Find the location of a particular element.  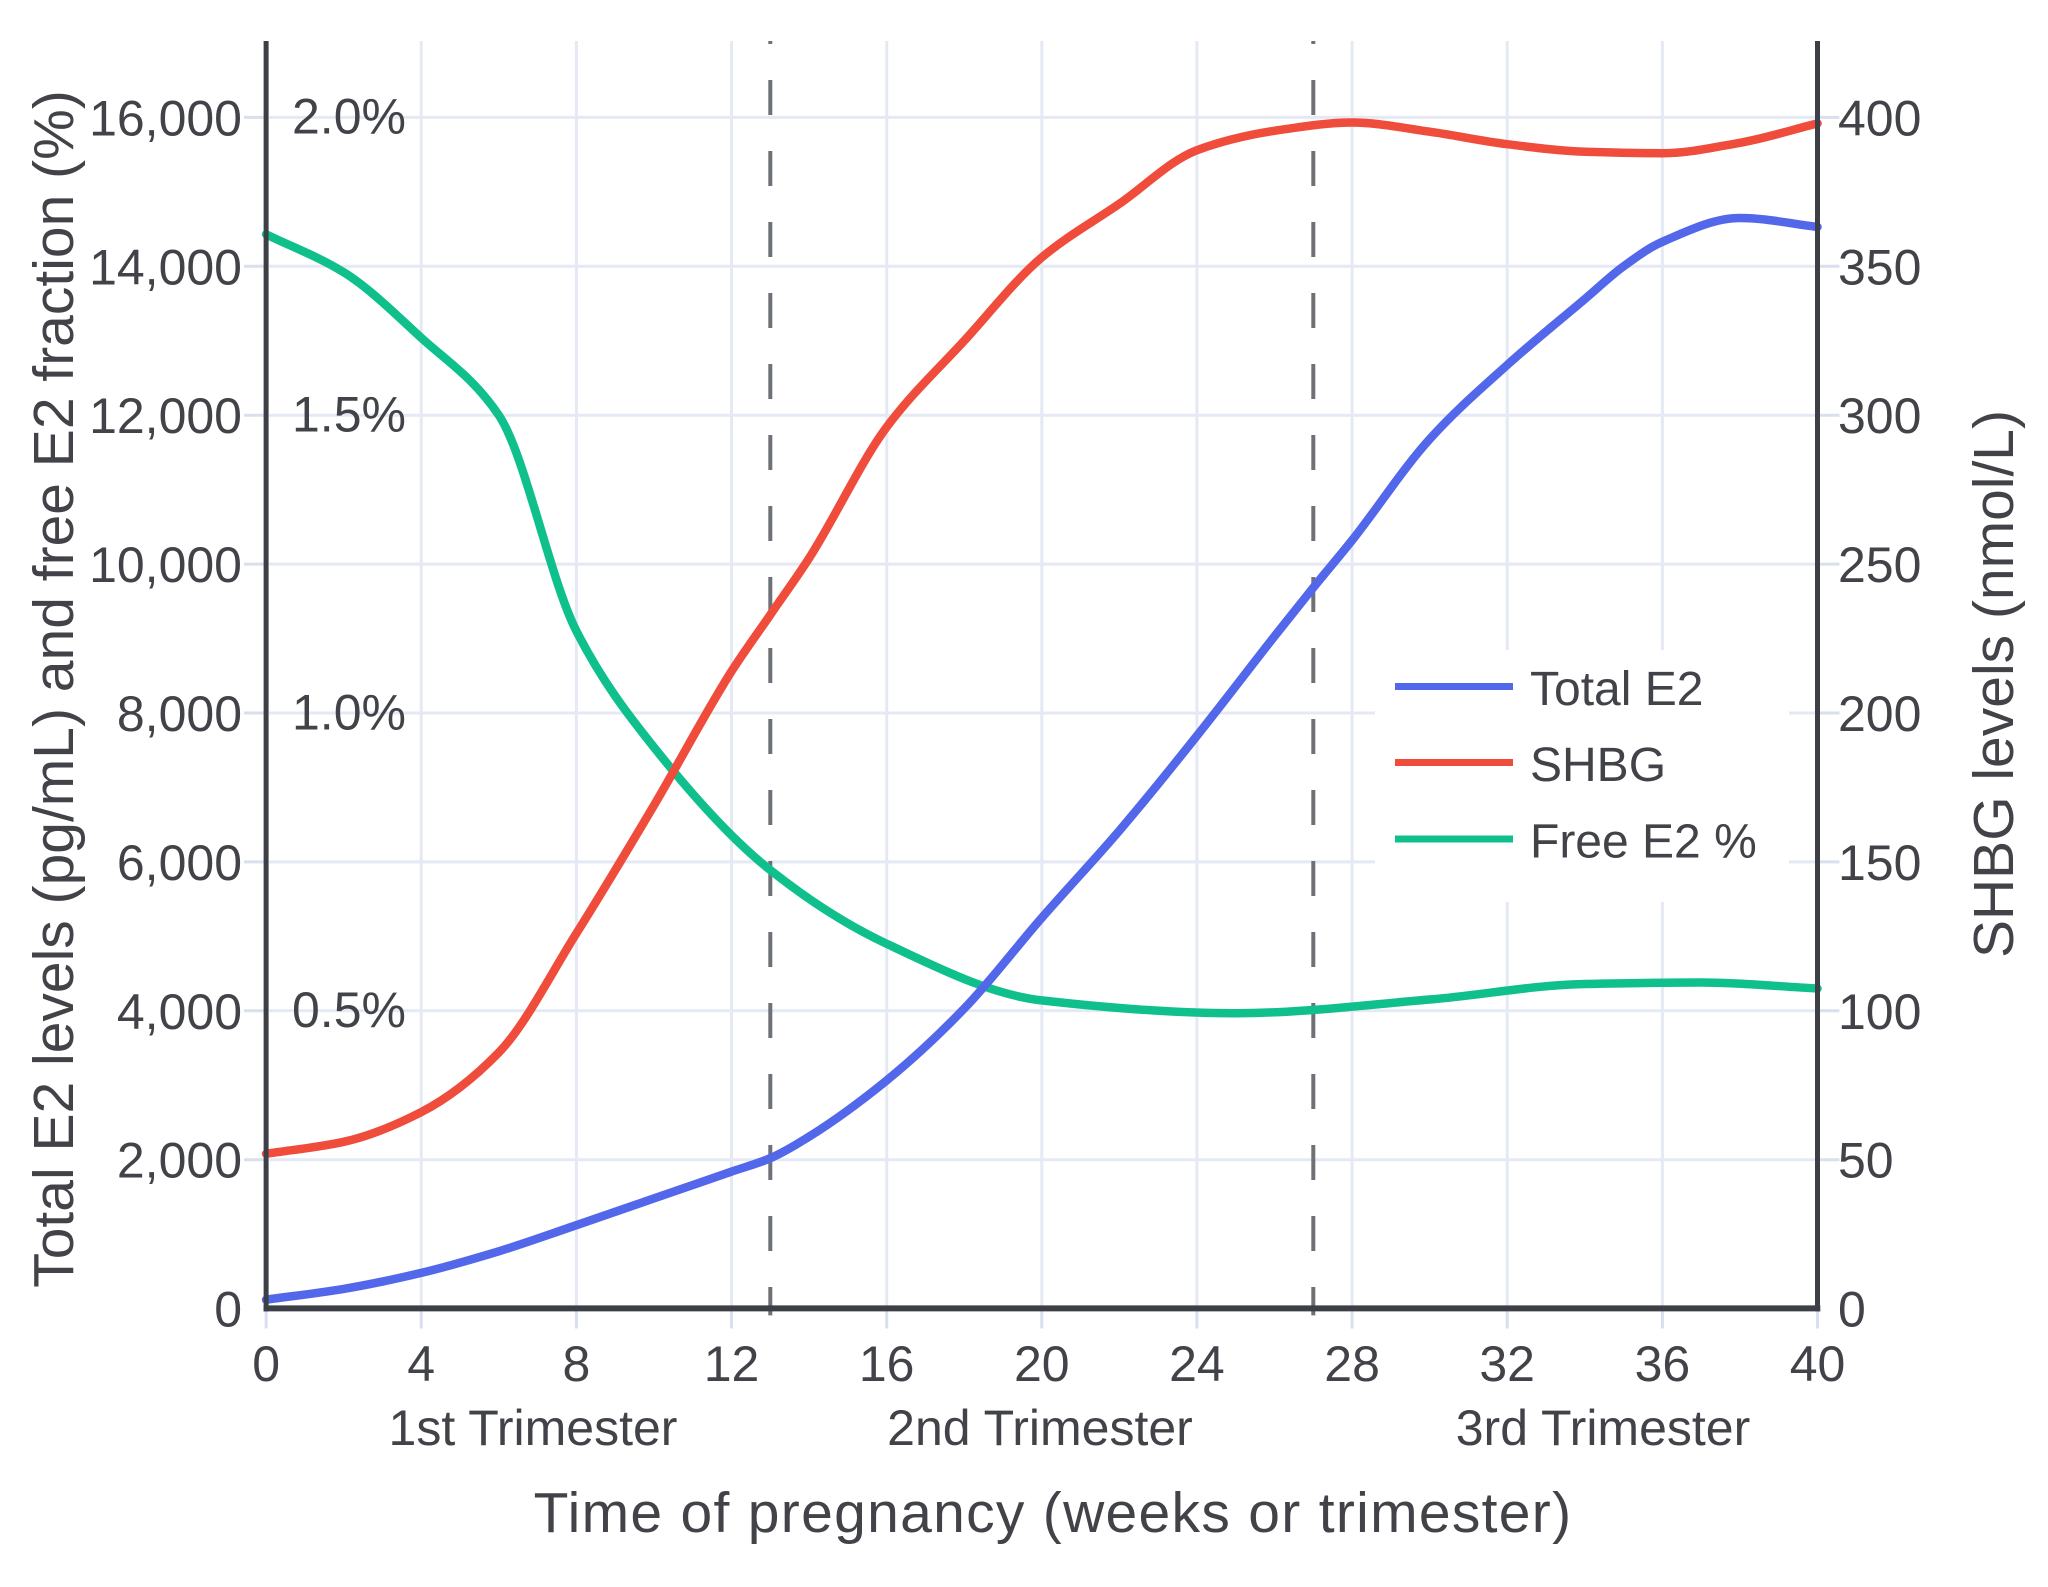

svg-text: 16 is located at coordinates (887, 1364).